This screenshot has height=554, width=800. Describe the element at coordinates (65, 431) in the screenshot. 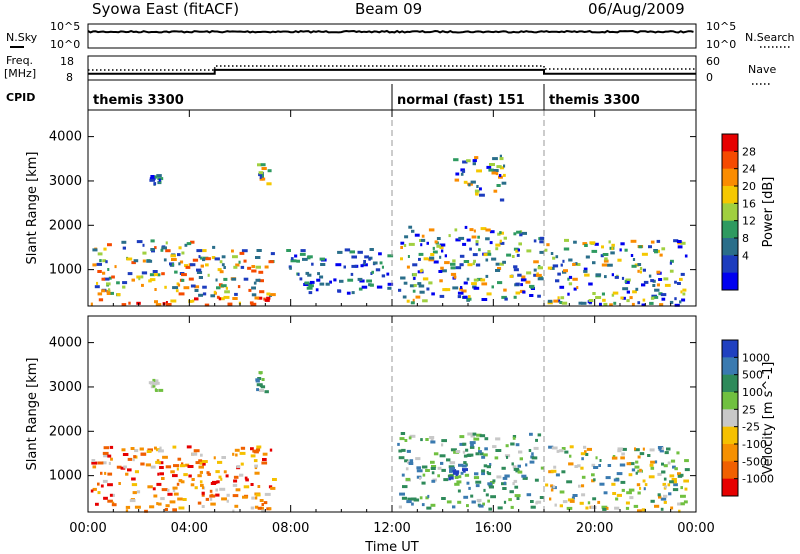

I see `ytick-label: 2000` at that location.